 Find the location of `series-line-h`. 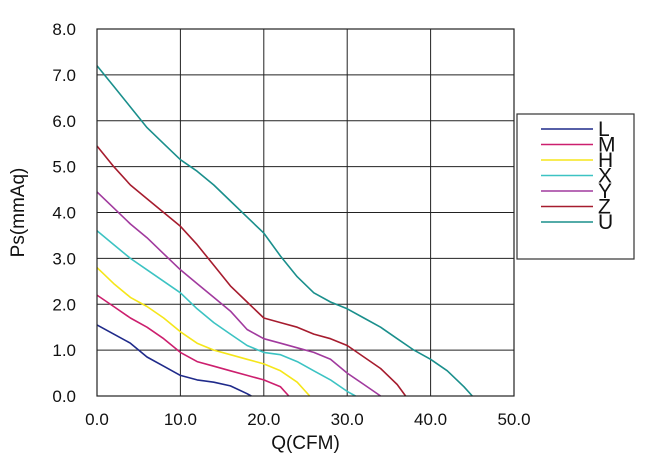

series-line-h is located at coordinates (203, 332).